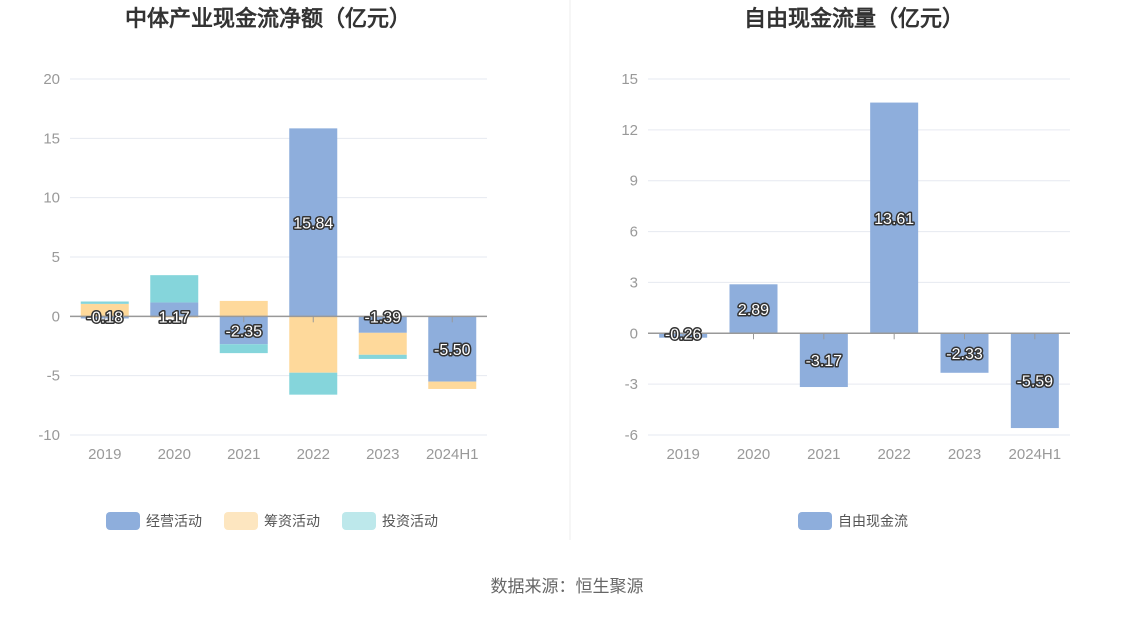 Image resolution: width=1134 pixels, height=617 pixels. I want to click on y-tick-label: -10, so click(49, 435).